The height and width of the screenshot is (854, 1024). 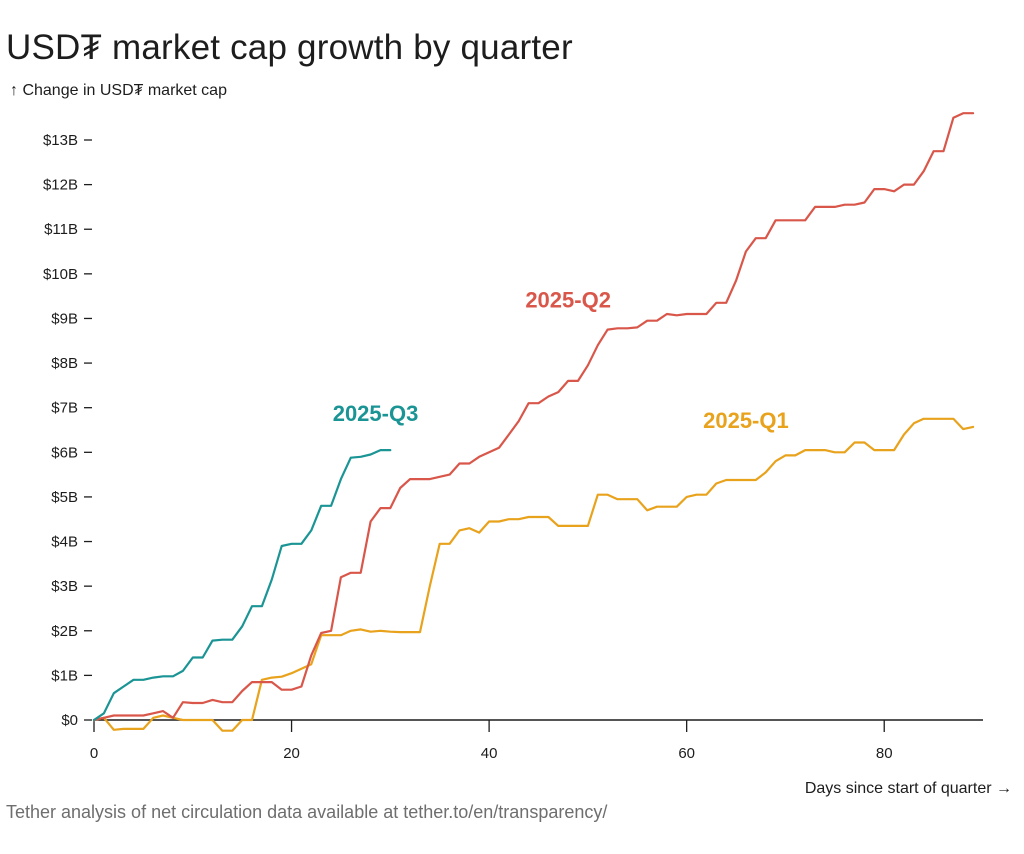 I want to click on series-line-2025-q3, so click(x=242, y=585).